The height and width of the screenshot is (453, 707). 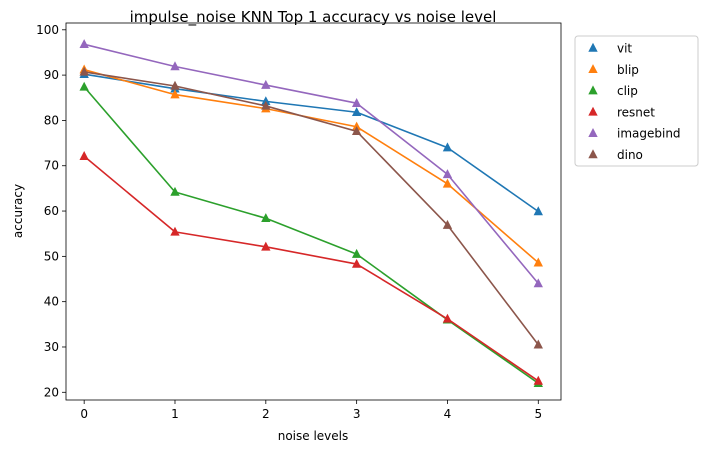 What do you see at coordinates (448, 414) in the screenshot?
I see `x-tick-label: 4` at bounding box center [448, 414].